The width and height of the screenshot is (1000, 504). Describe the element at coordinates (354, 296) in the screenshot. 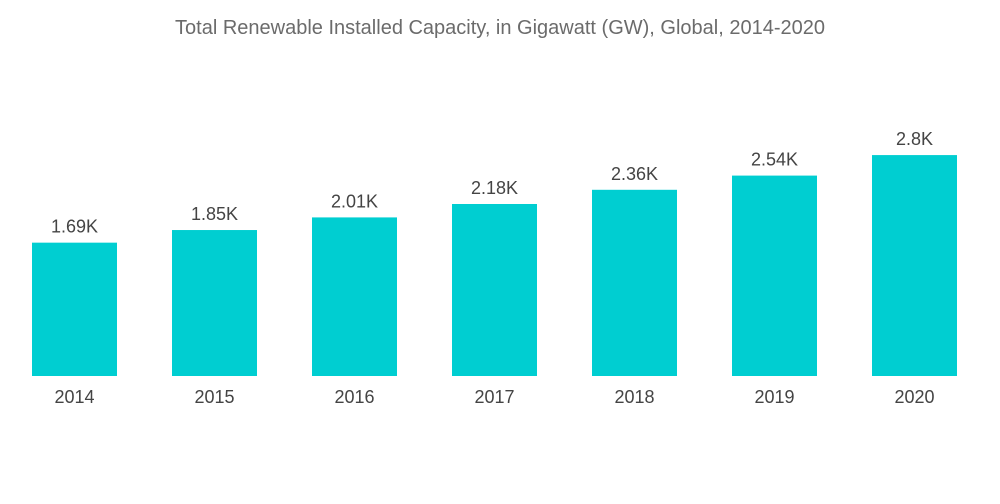

I see `bar-2016` at that location.